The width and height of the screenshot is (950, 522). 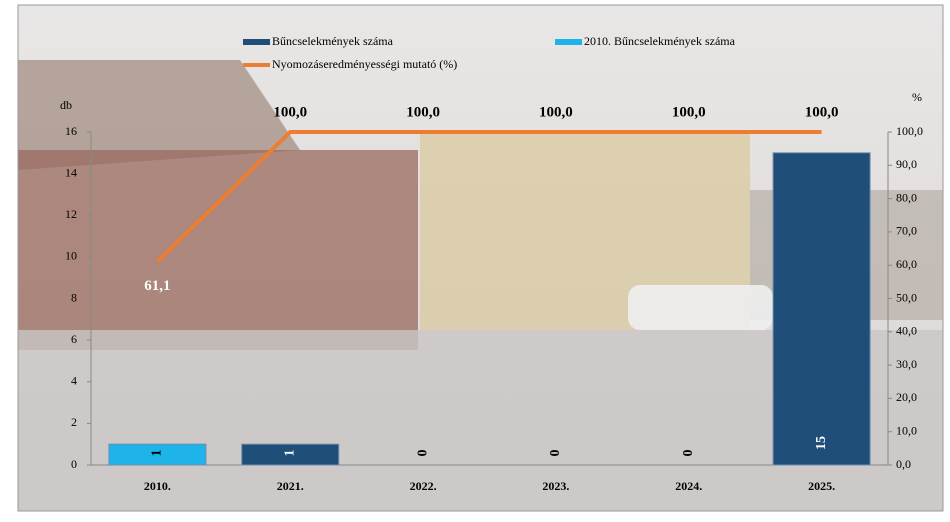 What do you see at coordinates (906, 197) in the screenshot?
I see `y2-tick-label: 80,0` at bounding box center [906, 197].